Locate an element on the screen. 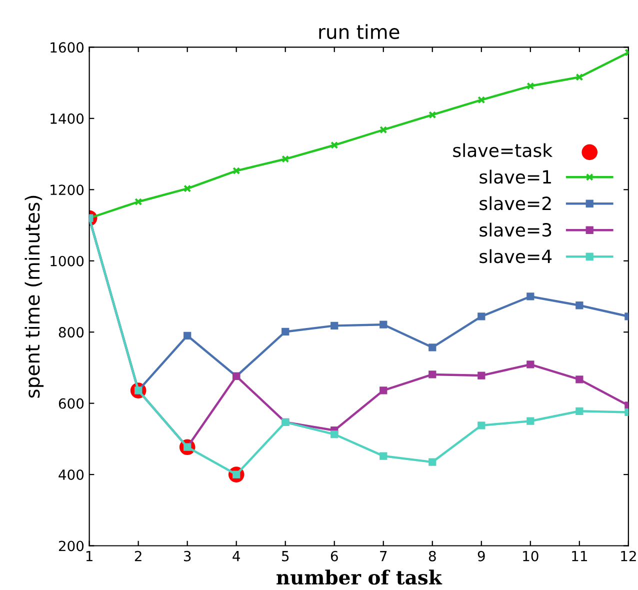 This screenshot has width=638, height=590. x-axis-title: number of task is located at coordinates (359, 577).